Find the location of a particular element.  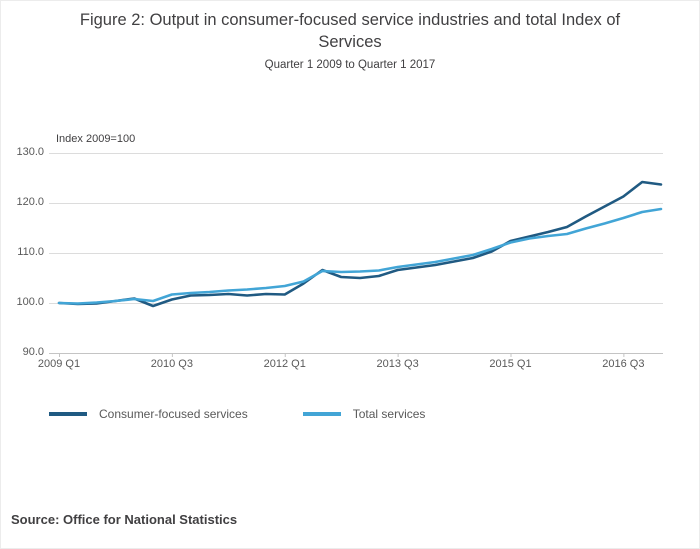

x-tick-label: 2009 Q1 is located at coordinates (59, 364).